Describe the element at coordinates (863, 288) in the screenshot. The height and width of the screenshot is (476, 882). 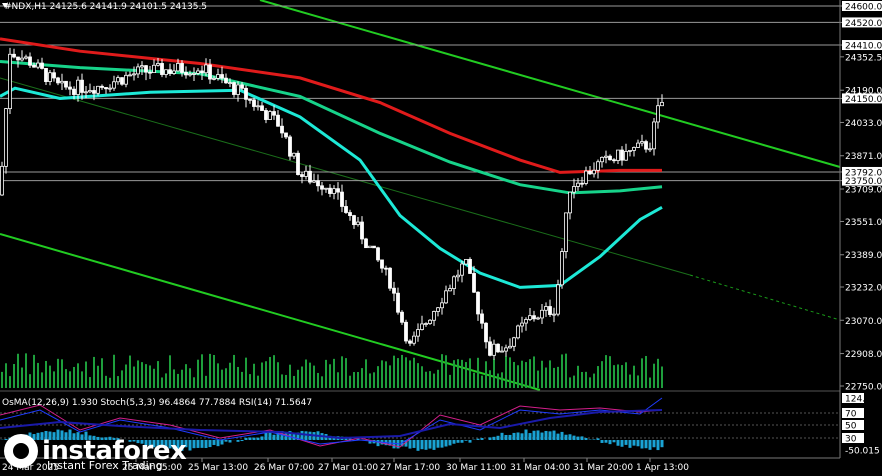
I see `price-tick-label: 23232.0` at that location.